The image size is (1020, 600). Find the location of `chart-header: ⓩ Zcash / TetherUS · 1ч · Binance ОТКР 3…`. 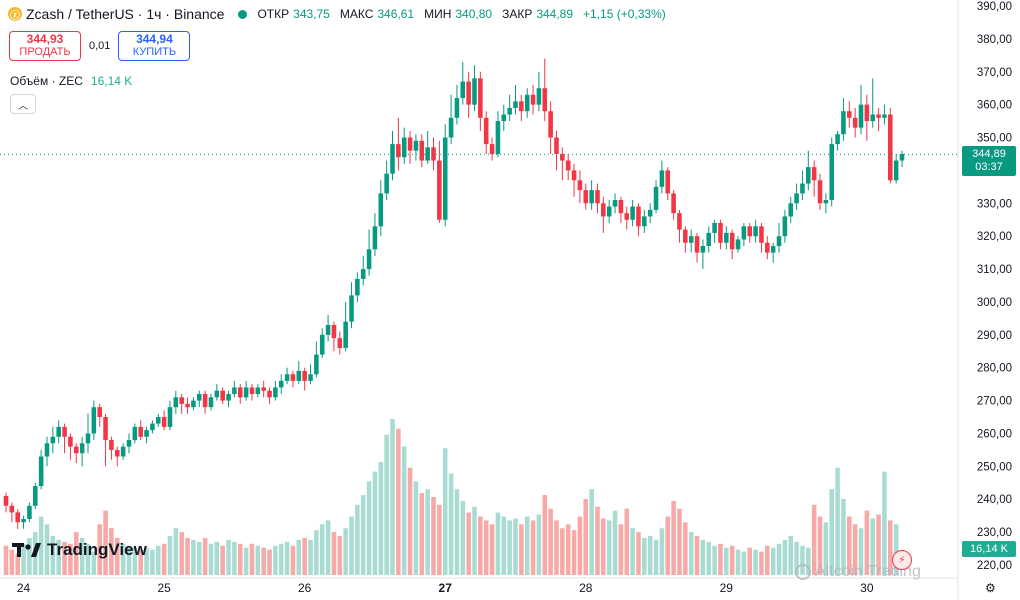

chart-header: ⓩ Zcash / TetherUS · 1ч · Binance ОТКР 3… is located at coordinates (337, 14).